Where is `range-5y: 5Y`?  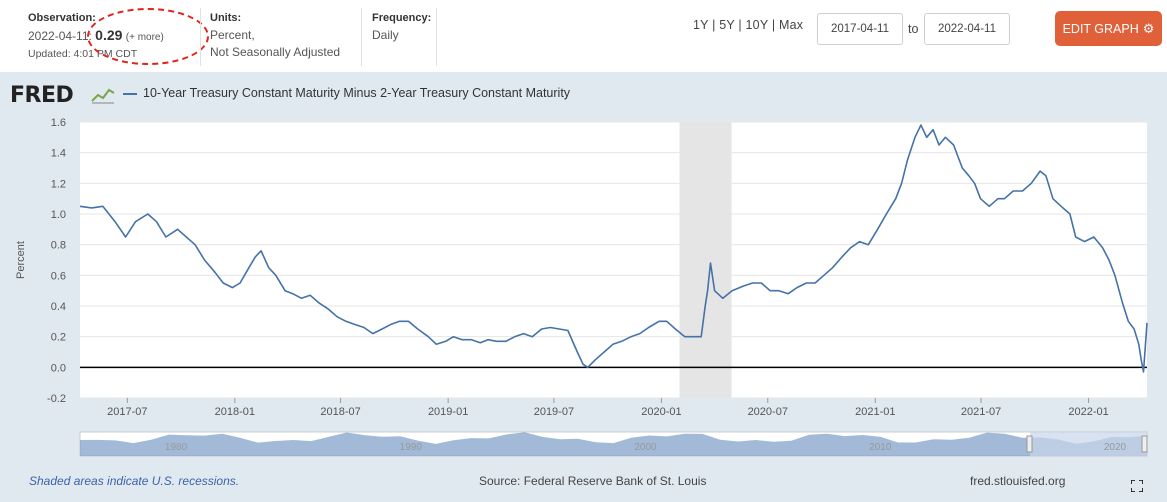 range-5y: 5Y is located at coordinates (727, 25).